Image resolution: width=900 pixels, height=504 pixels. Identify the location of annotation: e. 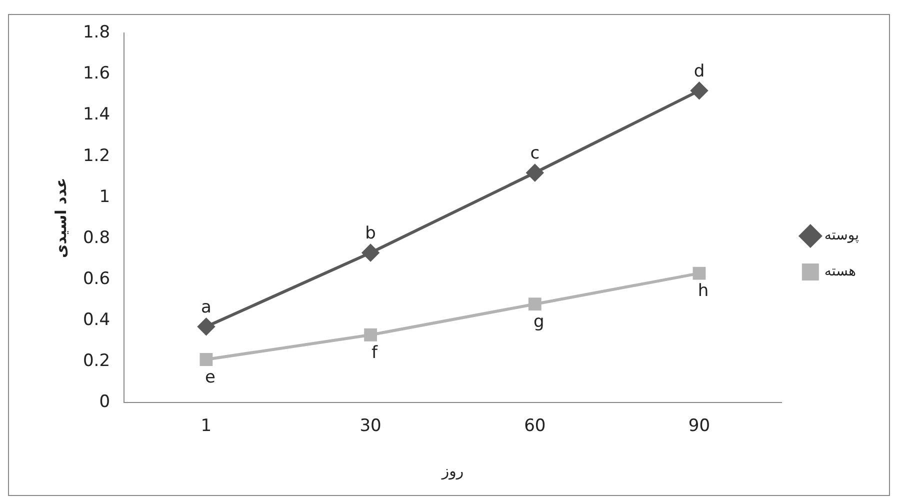
(210, 377).